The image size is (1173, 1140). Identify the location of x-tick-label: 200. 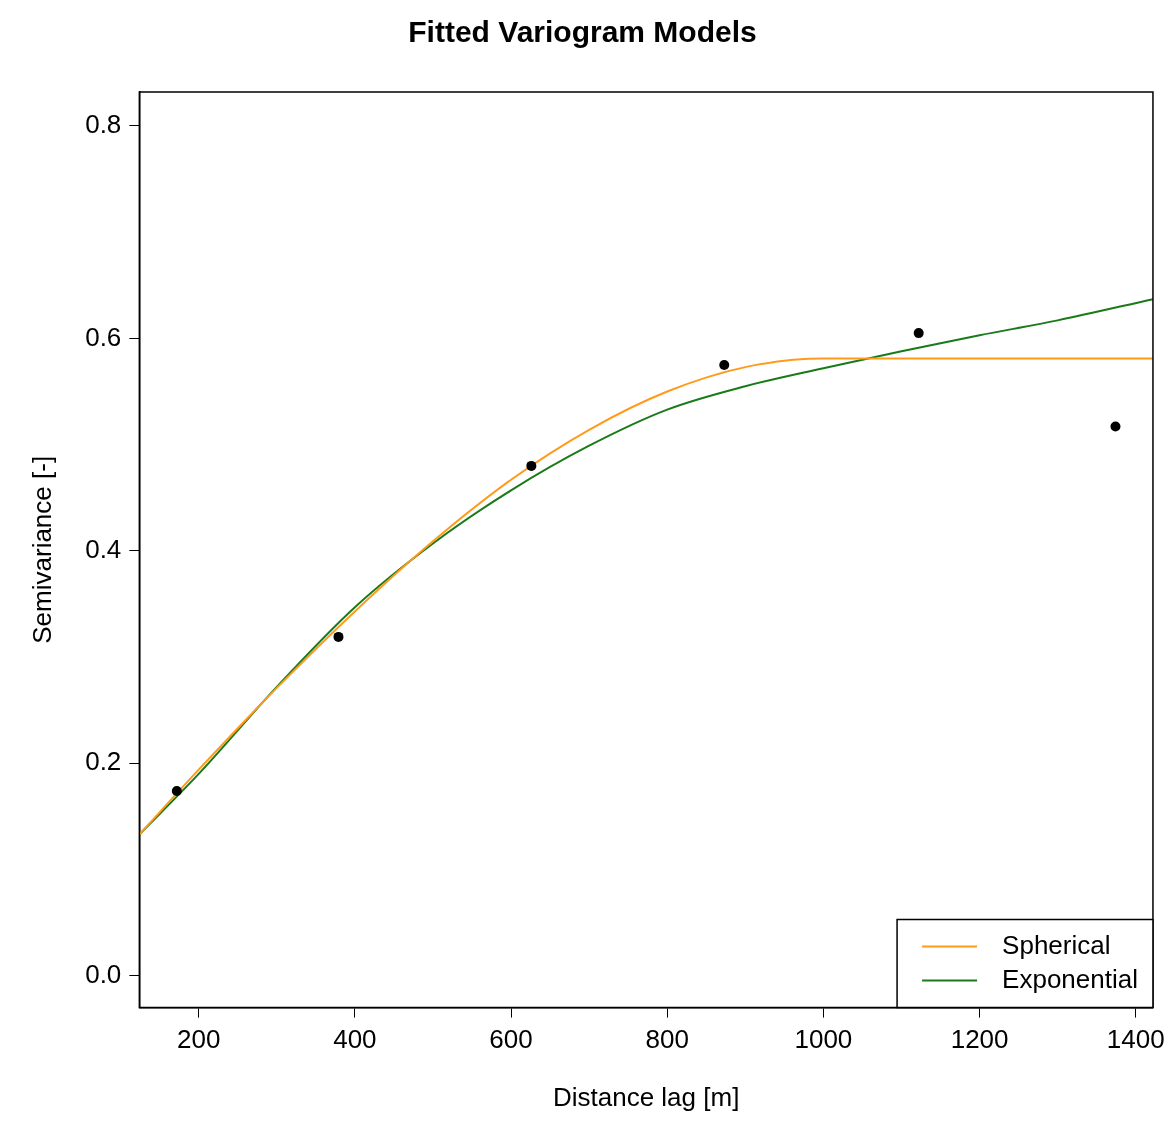
(199, 1039).